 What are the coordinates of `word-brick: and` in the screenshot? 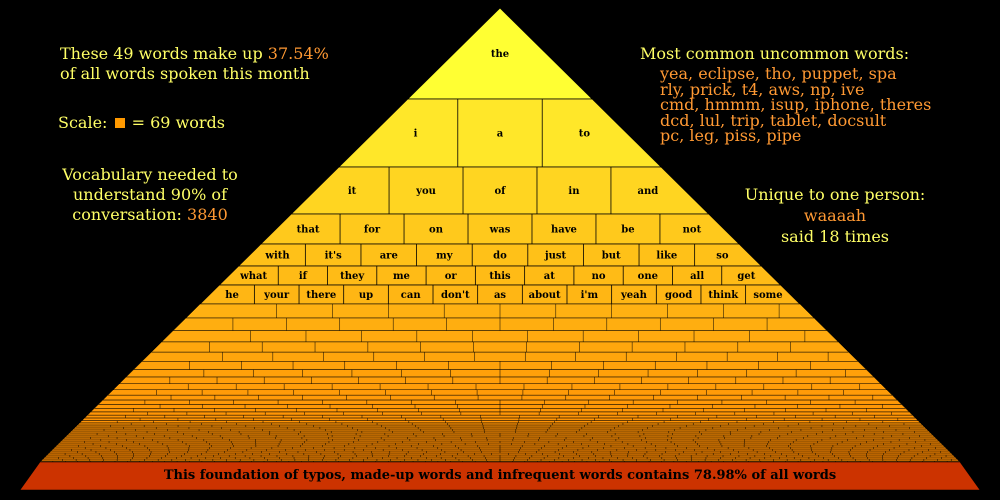 It's located at (648, 191).